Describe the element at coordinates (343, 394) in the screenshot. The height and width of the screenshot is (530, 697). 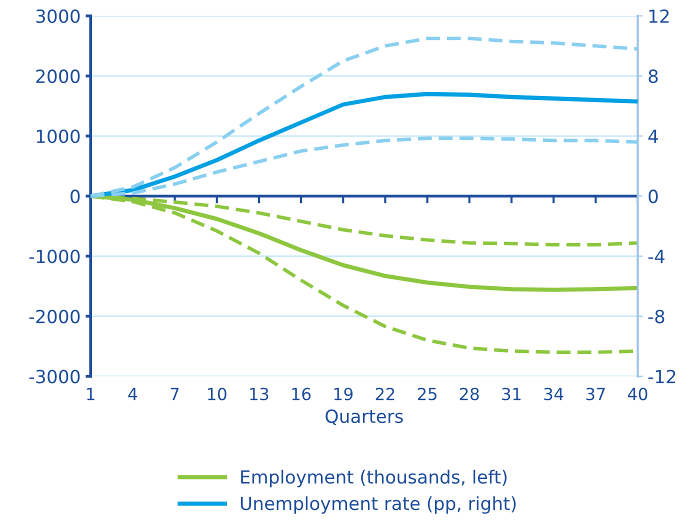
I see `x-tick-label: 19` at that location.